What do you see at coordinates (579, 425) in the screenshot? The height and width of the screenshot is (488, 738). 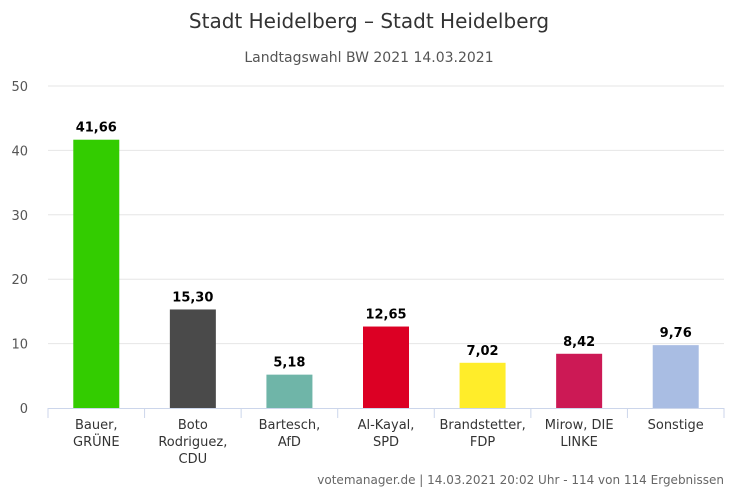 I see `x-tick-label-line: Mirow, DIE` at bounding box center [579, 425].